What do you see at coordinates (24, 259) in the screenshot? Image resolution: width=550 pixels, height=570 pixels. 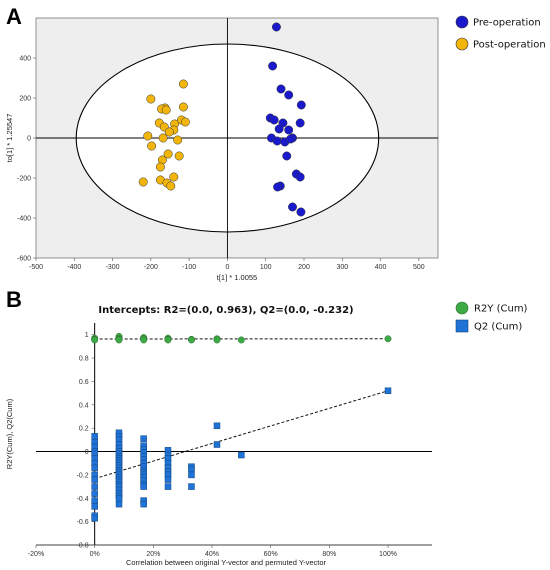 I see `score-plot-y-tick-label: -600` at bounding box center [24, 259].